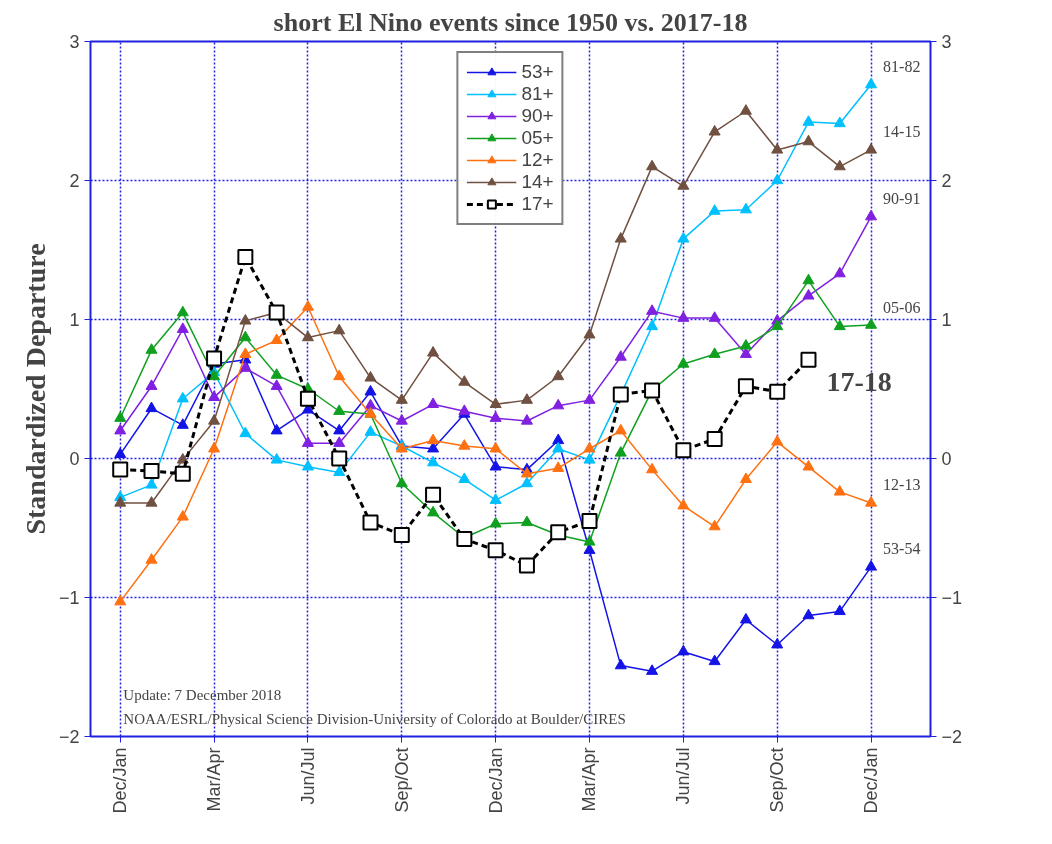 The height and width of the screenshot is (844, 1052). Describe the element at coordinates (946, 181) in the screenshot. I see `y2-tick-label: 2` at that location.